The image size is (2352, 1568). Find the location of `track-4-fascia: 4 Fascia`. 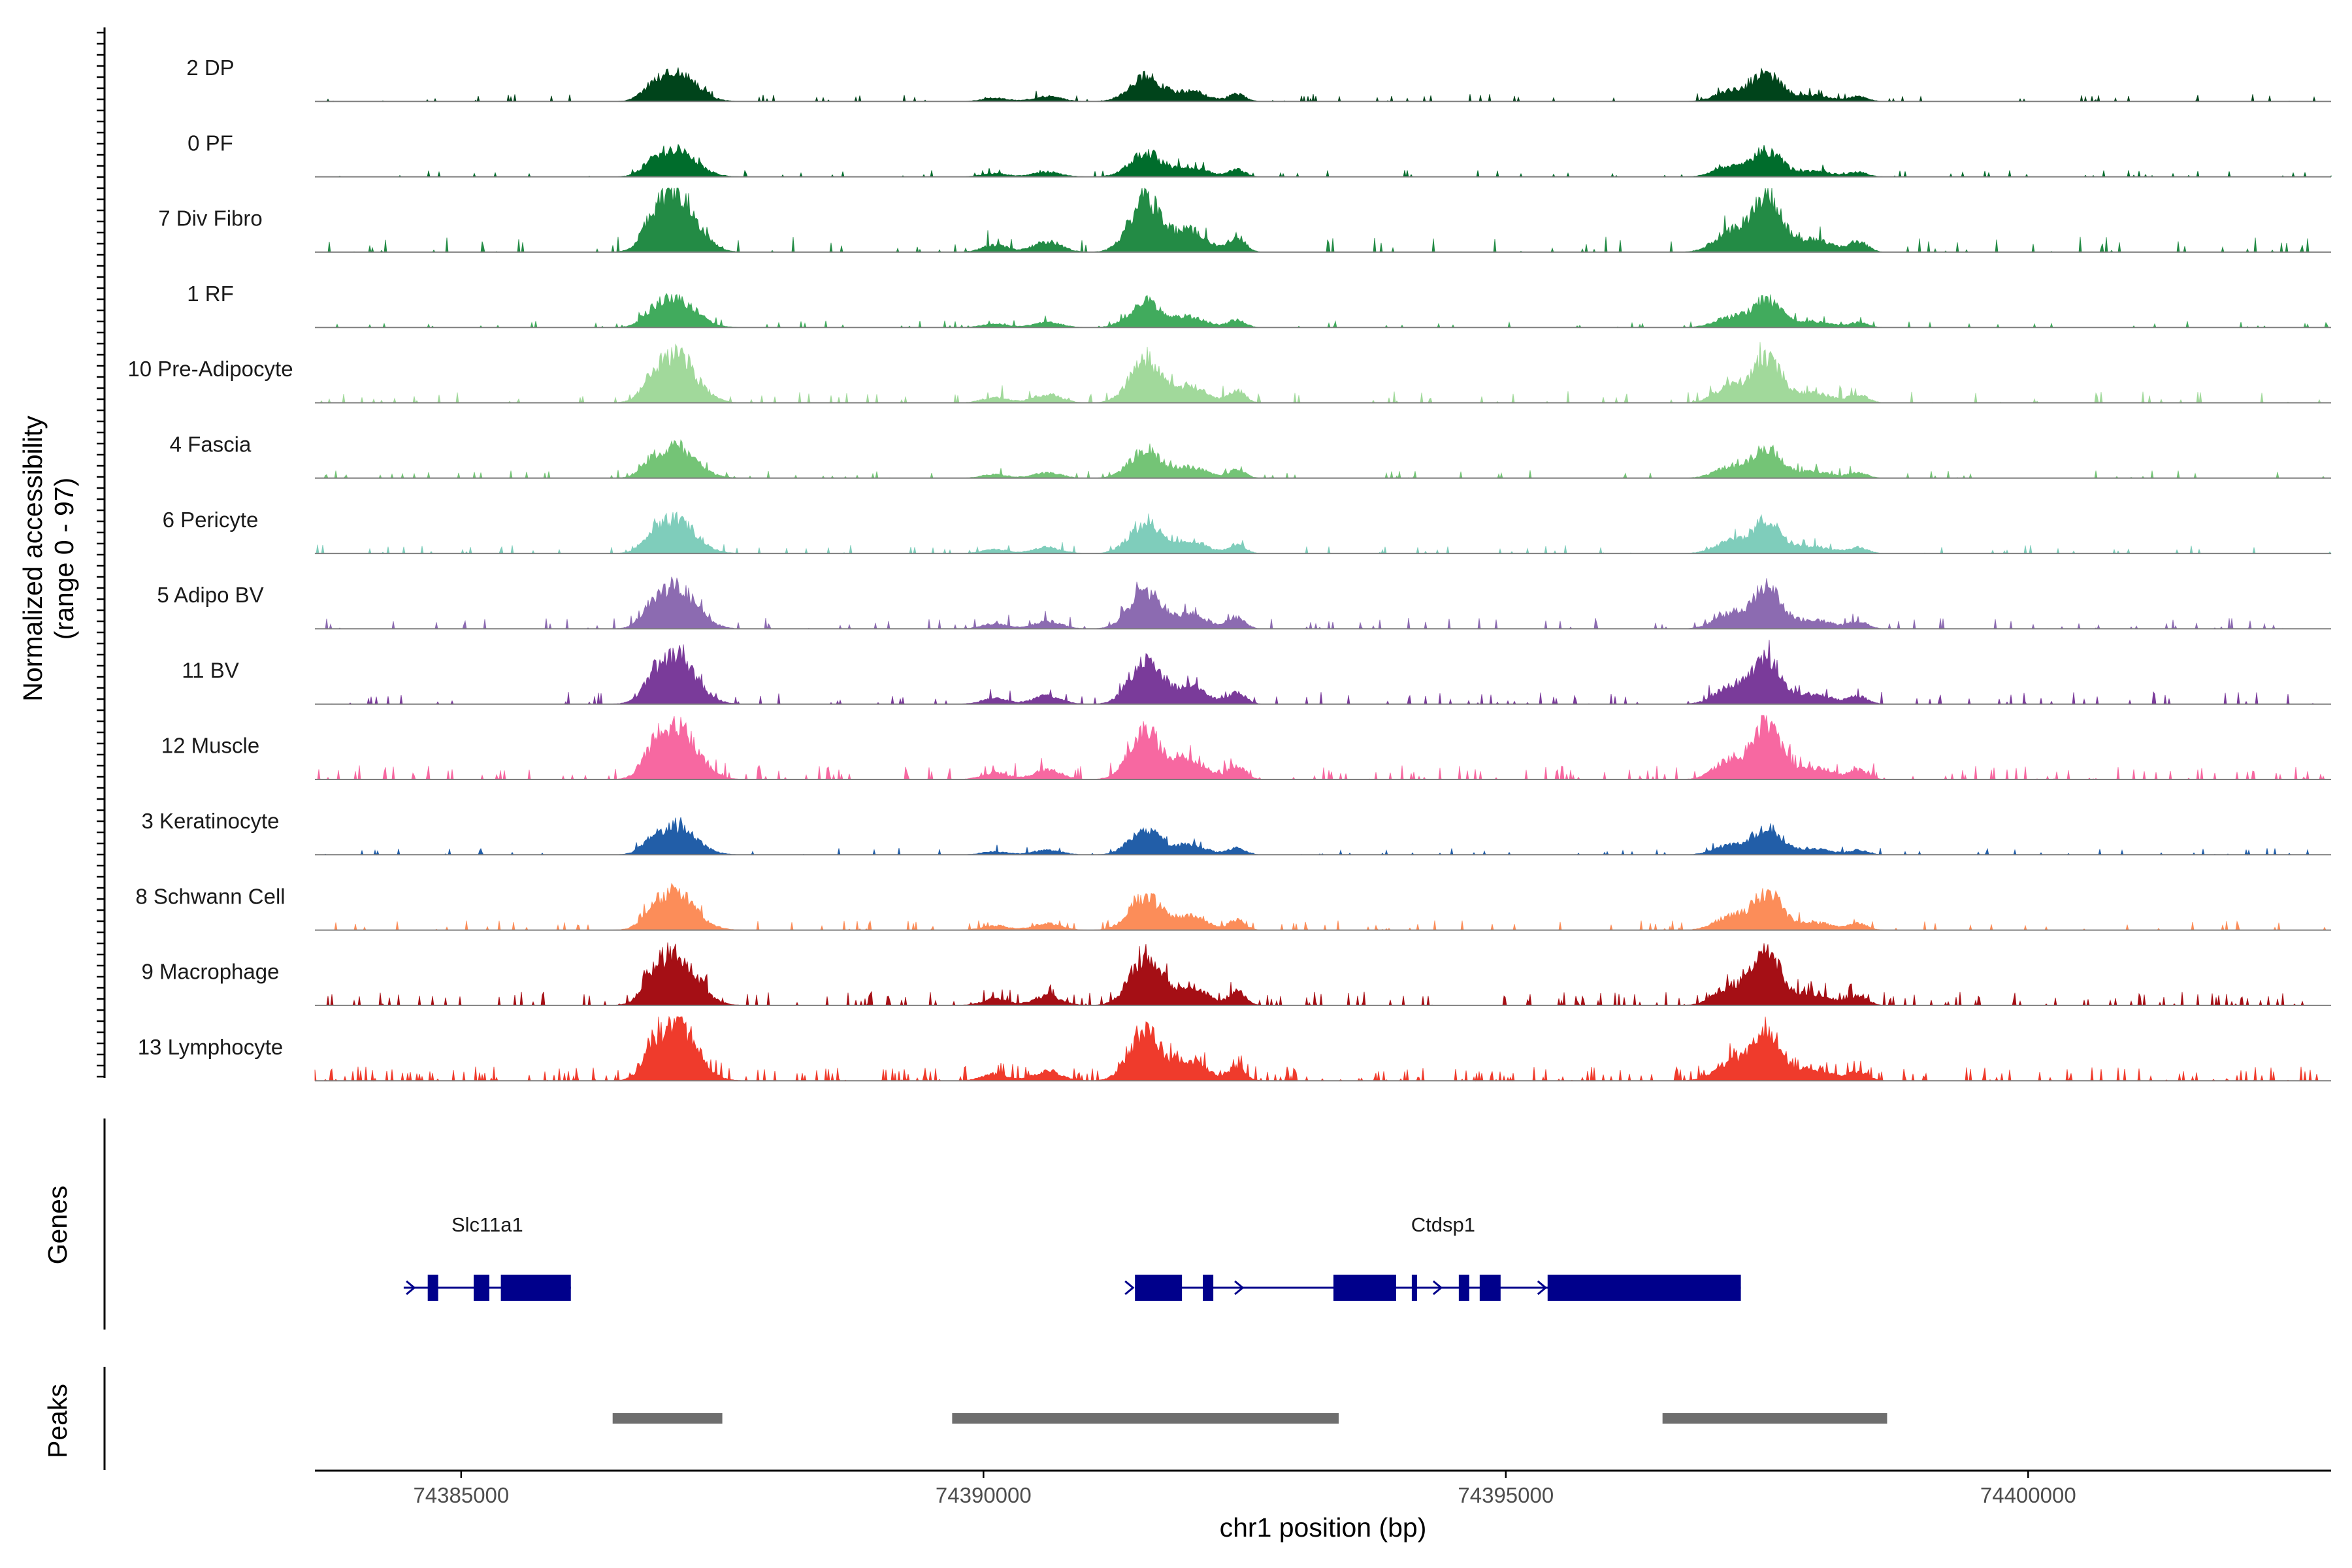

track-4-fascia: 4 Fascia is located at coordinates (1250, 456).